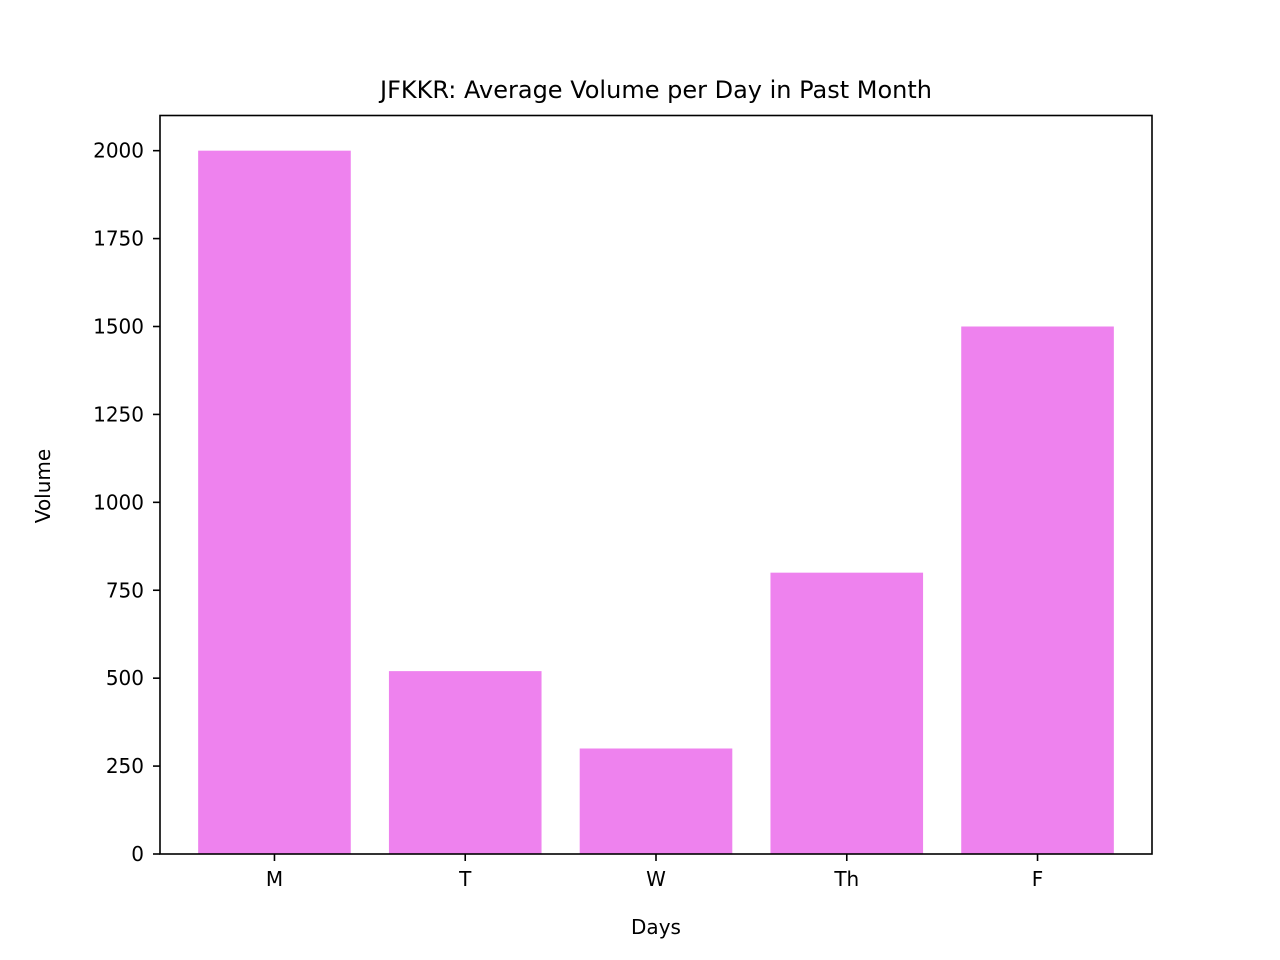 The height and width of the screenshot is (960, 1280). Describe the element at coordinates (656, 879) in the screenshot. I see `x-tick-label: W` at that location.